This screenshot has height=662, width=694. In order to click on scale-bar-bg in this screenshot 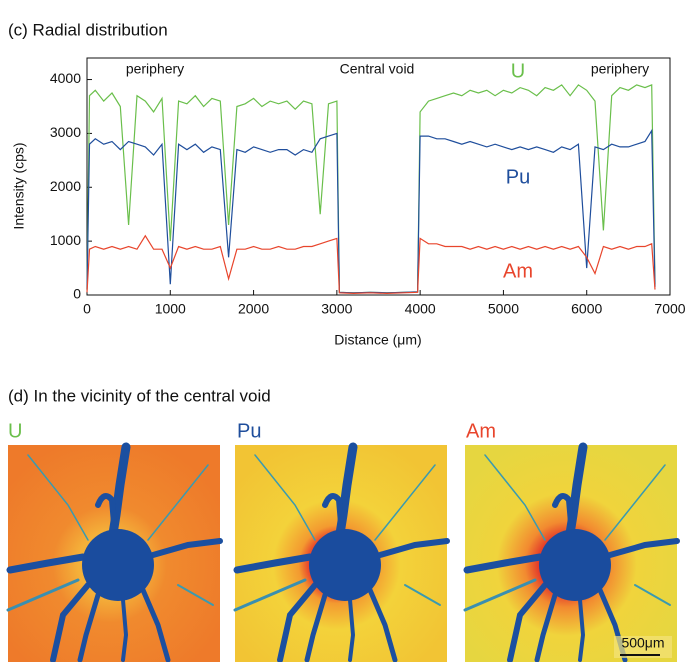, I will do `click(643, 647)`.